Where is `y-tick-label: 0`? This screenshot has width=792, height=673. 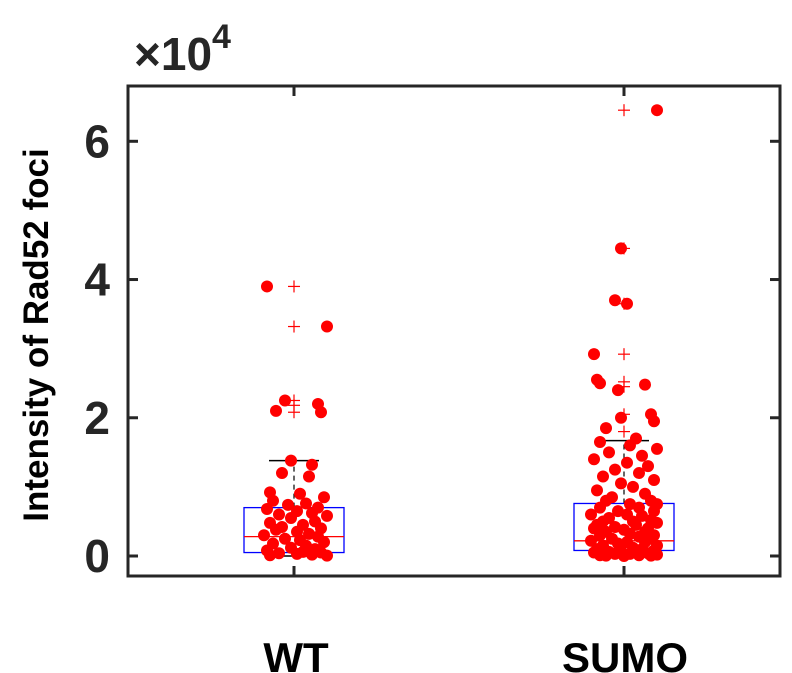 y-tick-label: 0 is located at coordinates (97, 556).